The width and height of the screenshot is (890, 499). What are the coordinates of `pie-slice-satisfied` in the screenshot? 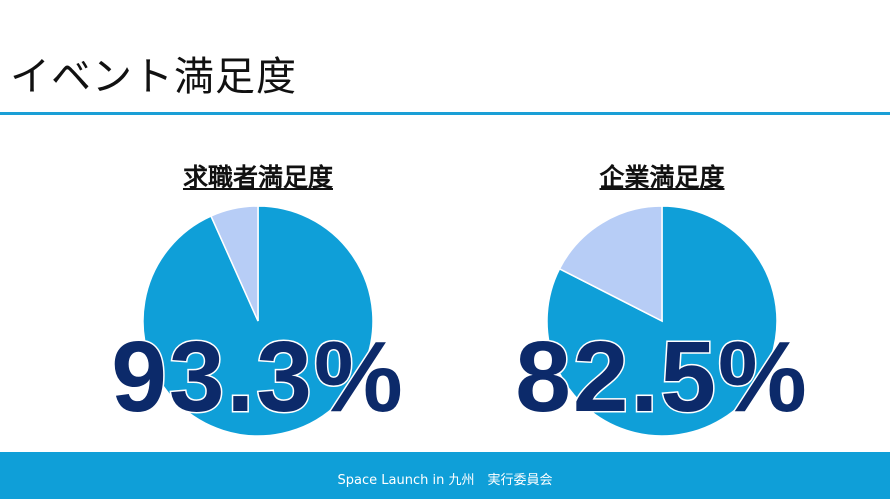 It's located at (662, 321).